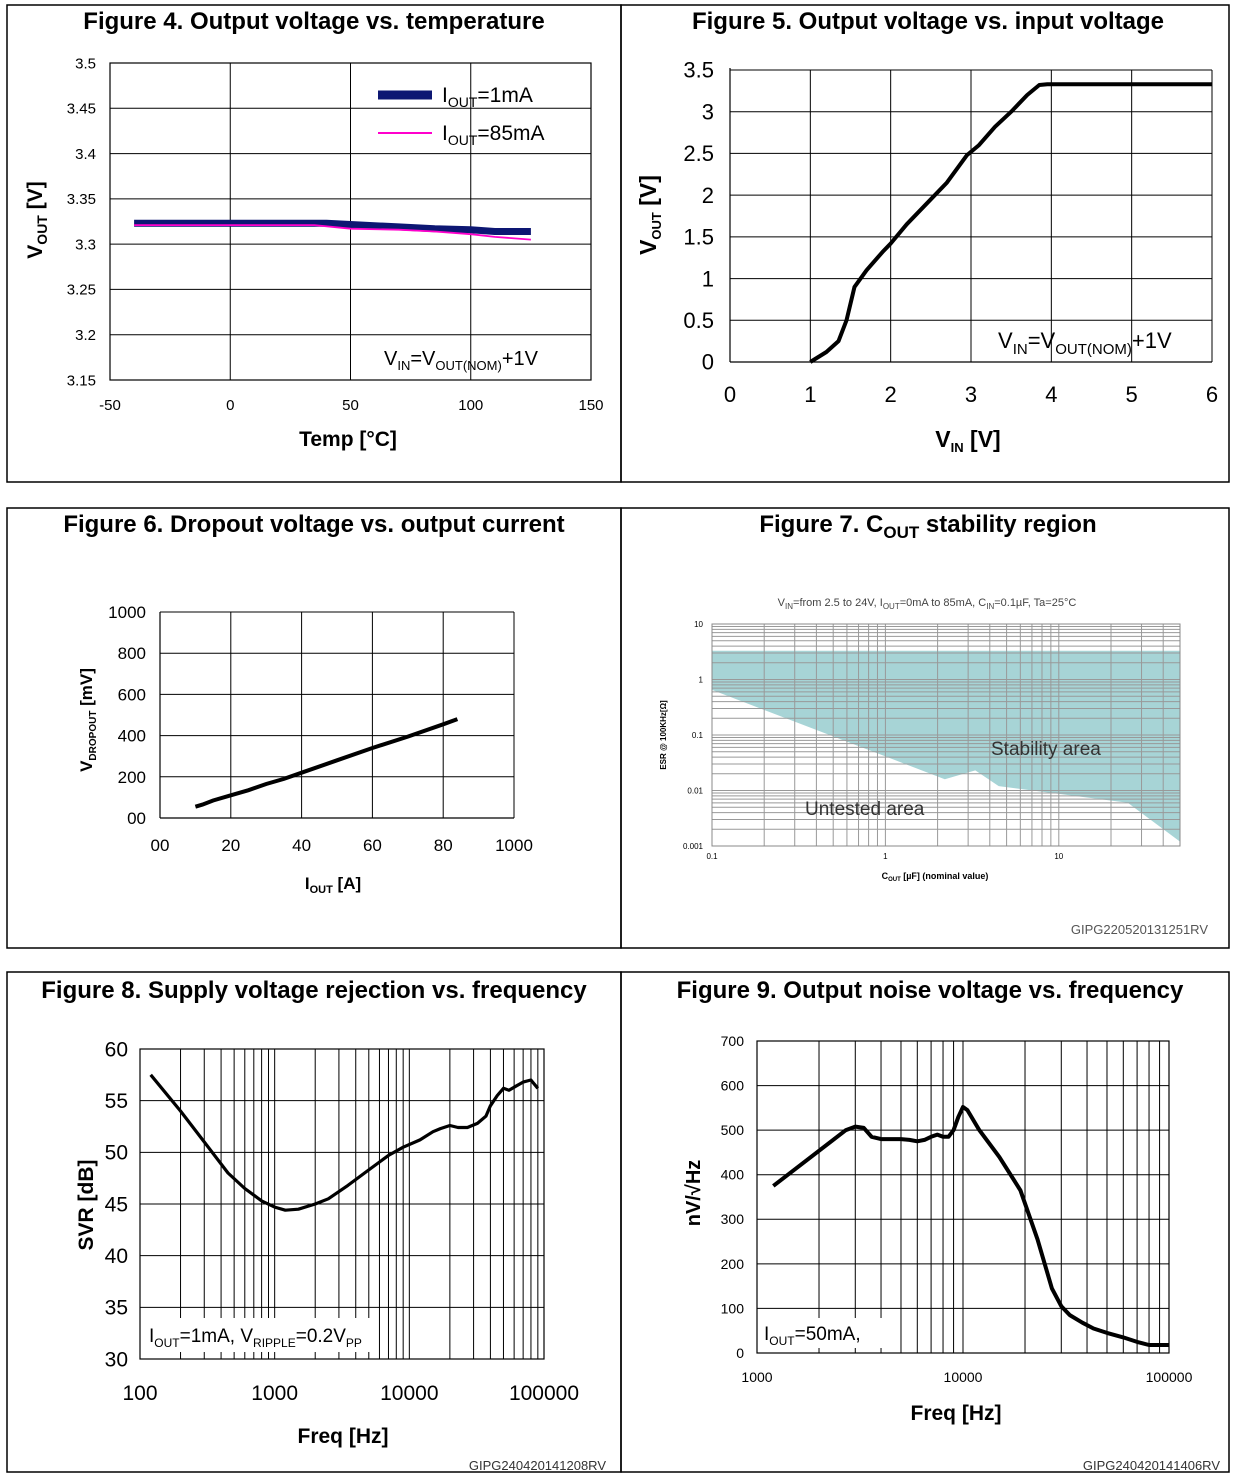  What do you see at coordinates (127, 715) in the screenshot?
I see `figure-6-y-tick-labels: 00 200 400 600 800 1000` at bounding box center [127, 715].